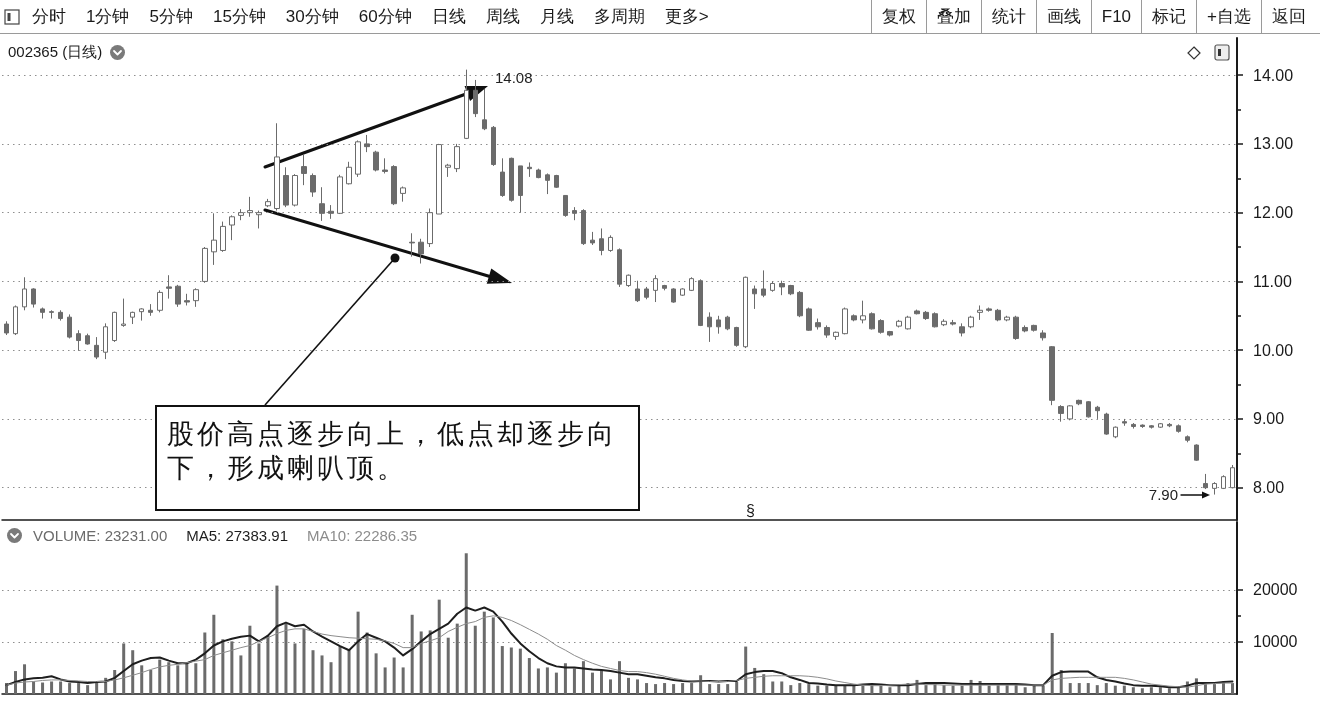 Image resolution: width=1320 pixels, height=706 pixels. Describe the element at coordinates (1228, 16) in the screenshot. I see `text: +自选` at that location.